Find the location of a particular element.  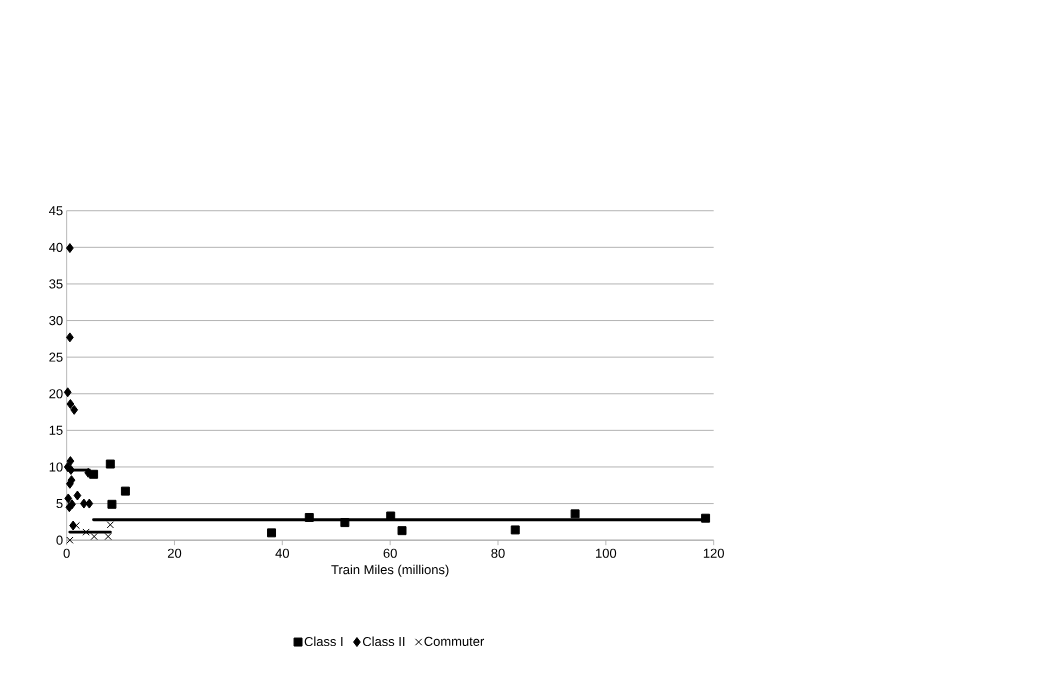

y-tick-label: 20 is located at coordinates (56, 394).